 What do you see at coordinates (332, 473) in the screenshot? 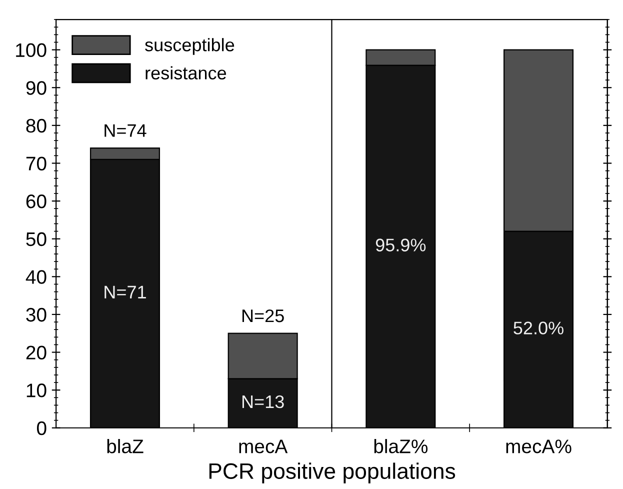
I see `x-axis-title: PCR positive populations` at bounding box center [332, 473].